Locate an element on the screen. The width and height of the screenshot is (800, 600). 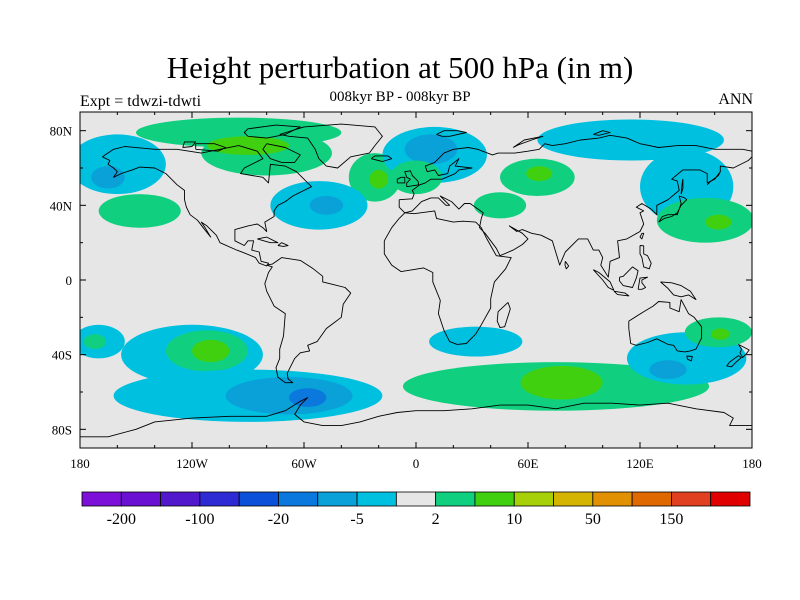
coastline-taiwan is located at coordinates (642, 236).